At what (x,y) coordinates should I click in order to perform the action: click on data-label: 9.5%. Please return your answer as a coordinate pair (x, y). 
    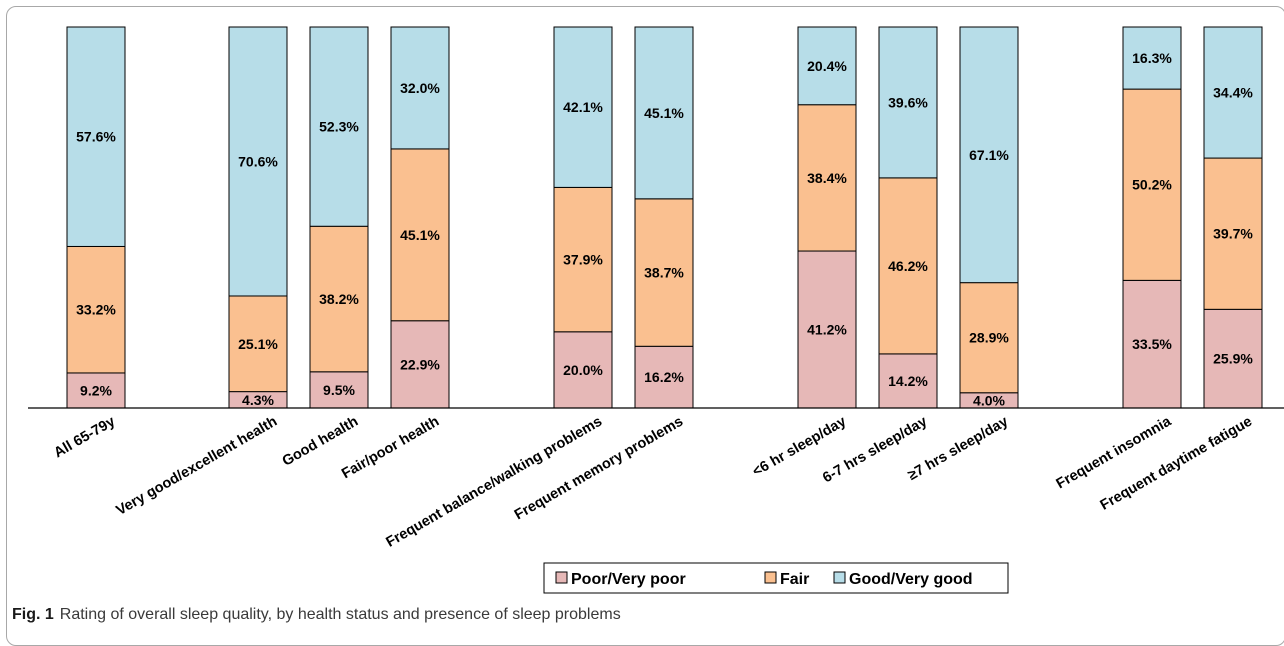
    Looking at the image, I should click on (339, 390).